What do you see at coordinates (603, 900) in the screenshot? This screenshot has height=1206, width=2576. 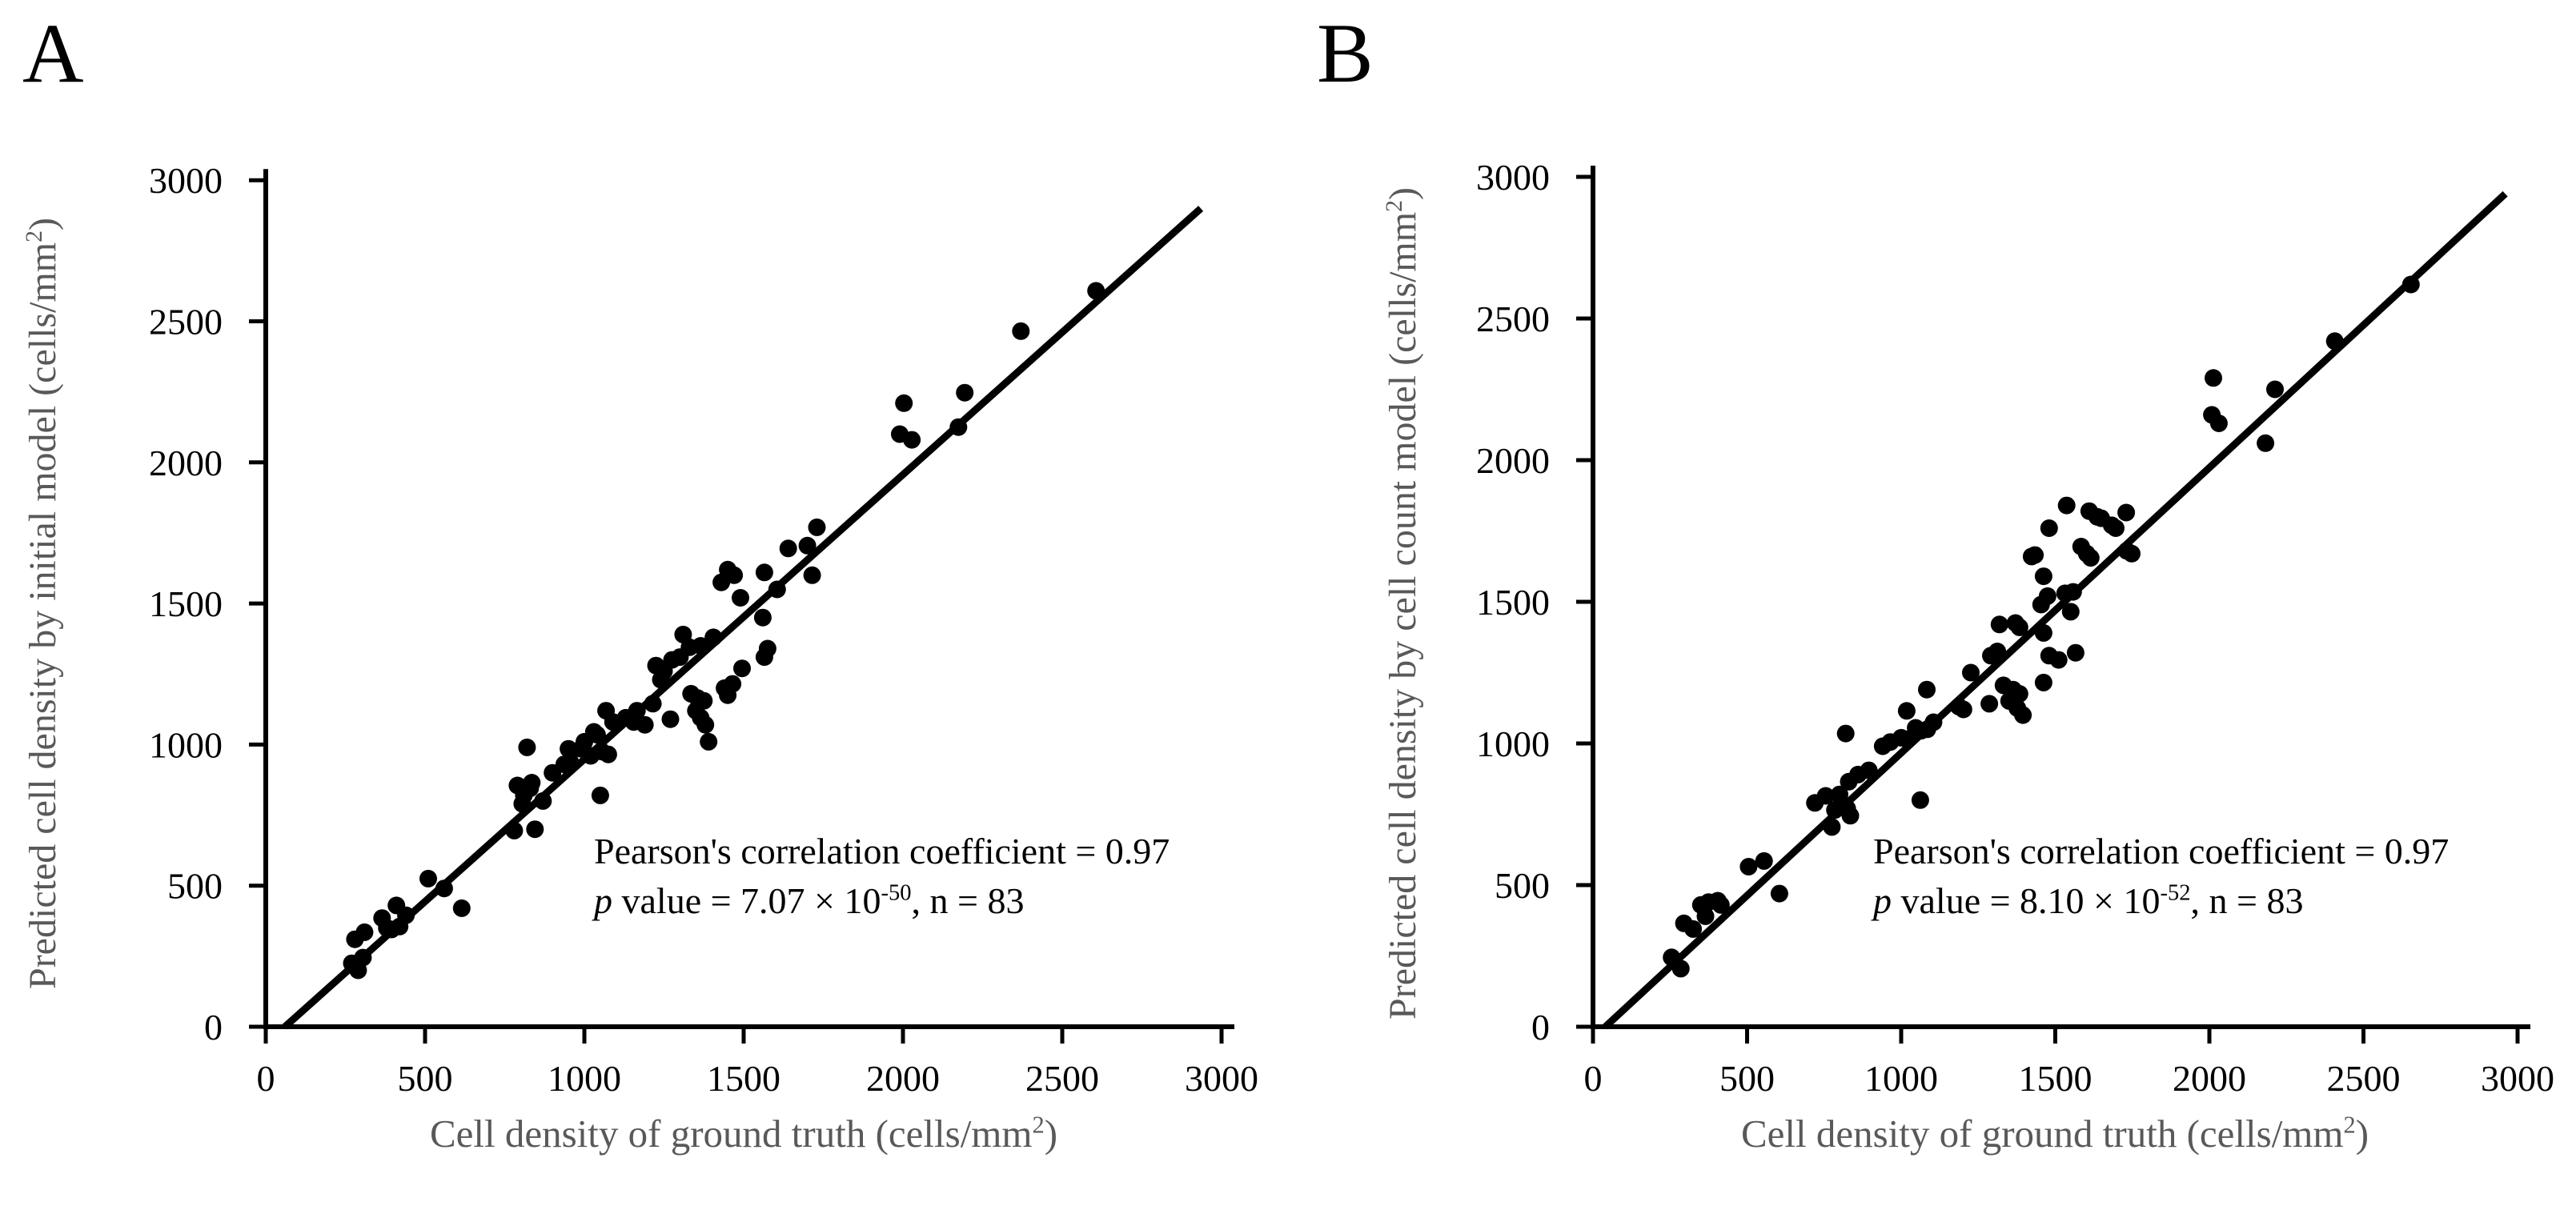 I see `panel-a-p-symbol: p` at bounding box center [603, 900].